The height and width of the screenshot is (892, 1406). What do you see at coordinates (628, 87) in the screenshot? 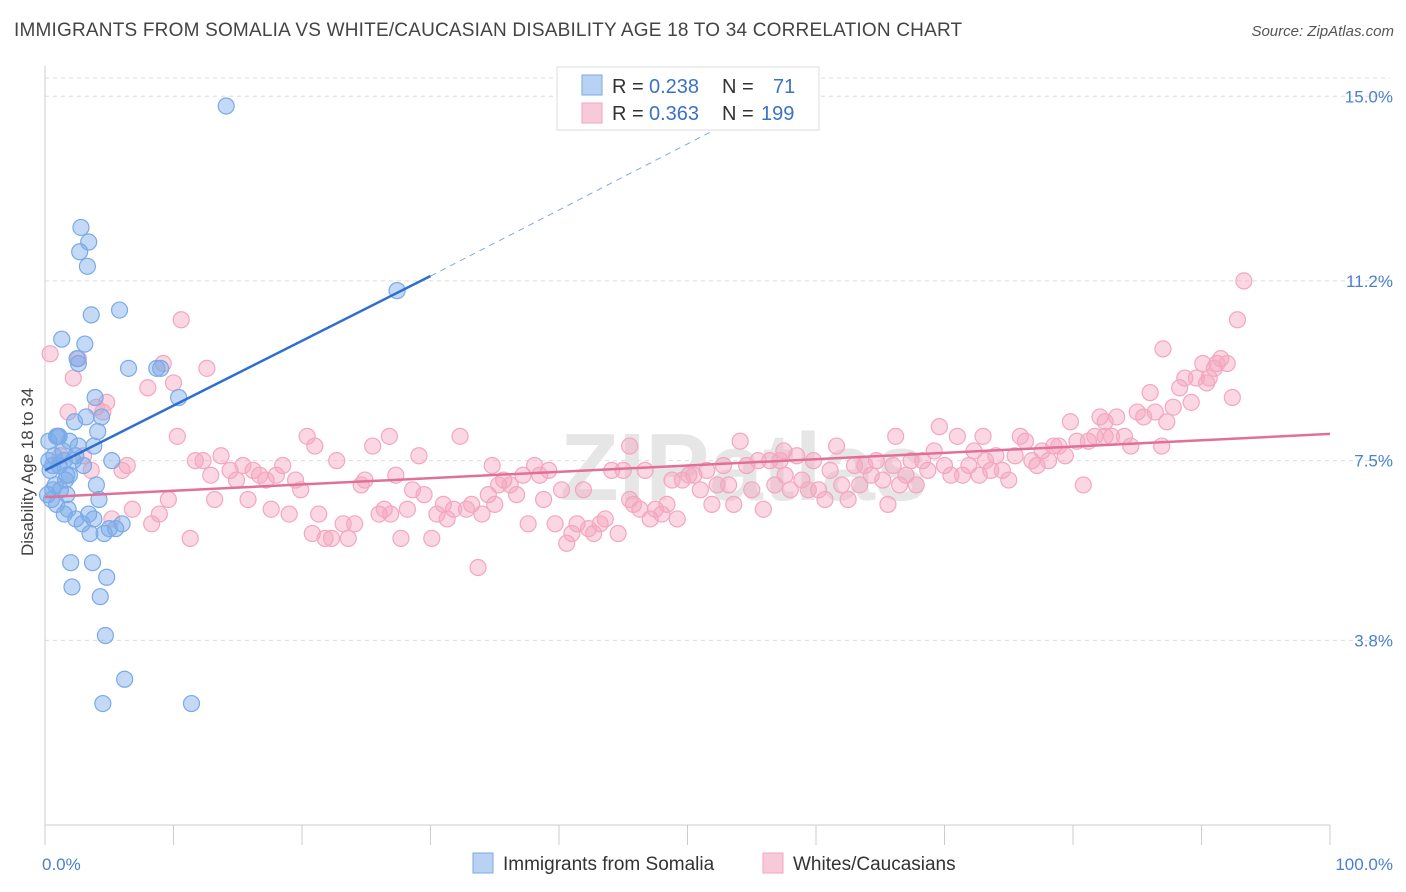
I see `legend-r-label: R =` at bounding box center [628, 87].